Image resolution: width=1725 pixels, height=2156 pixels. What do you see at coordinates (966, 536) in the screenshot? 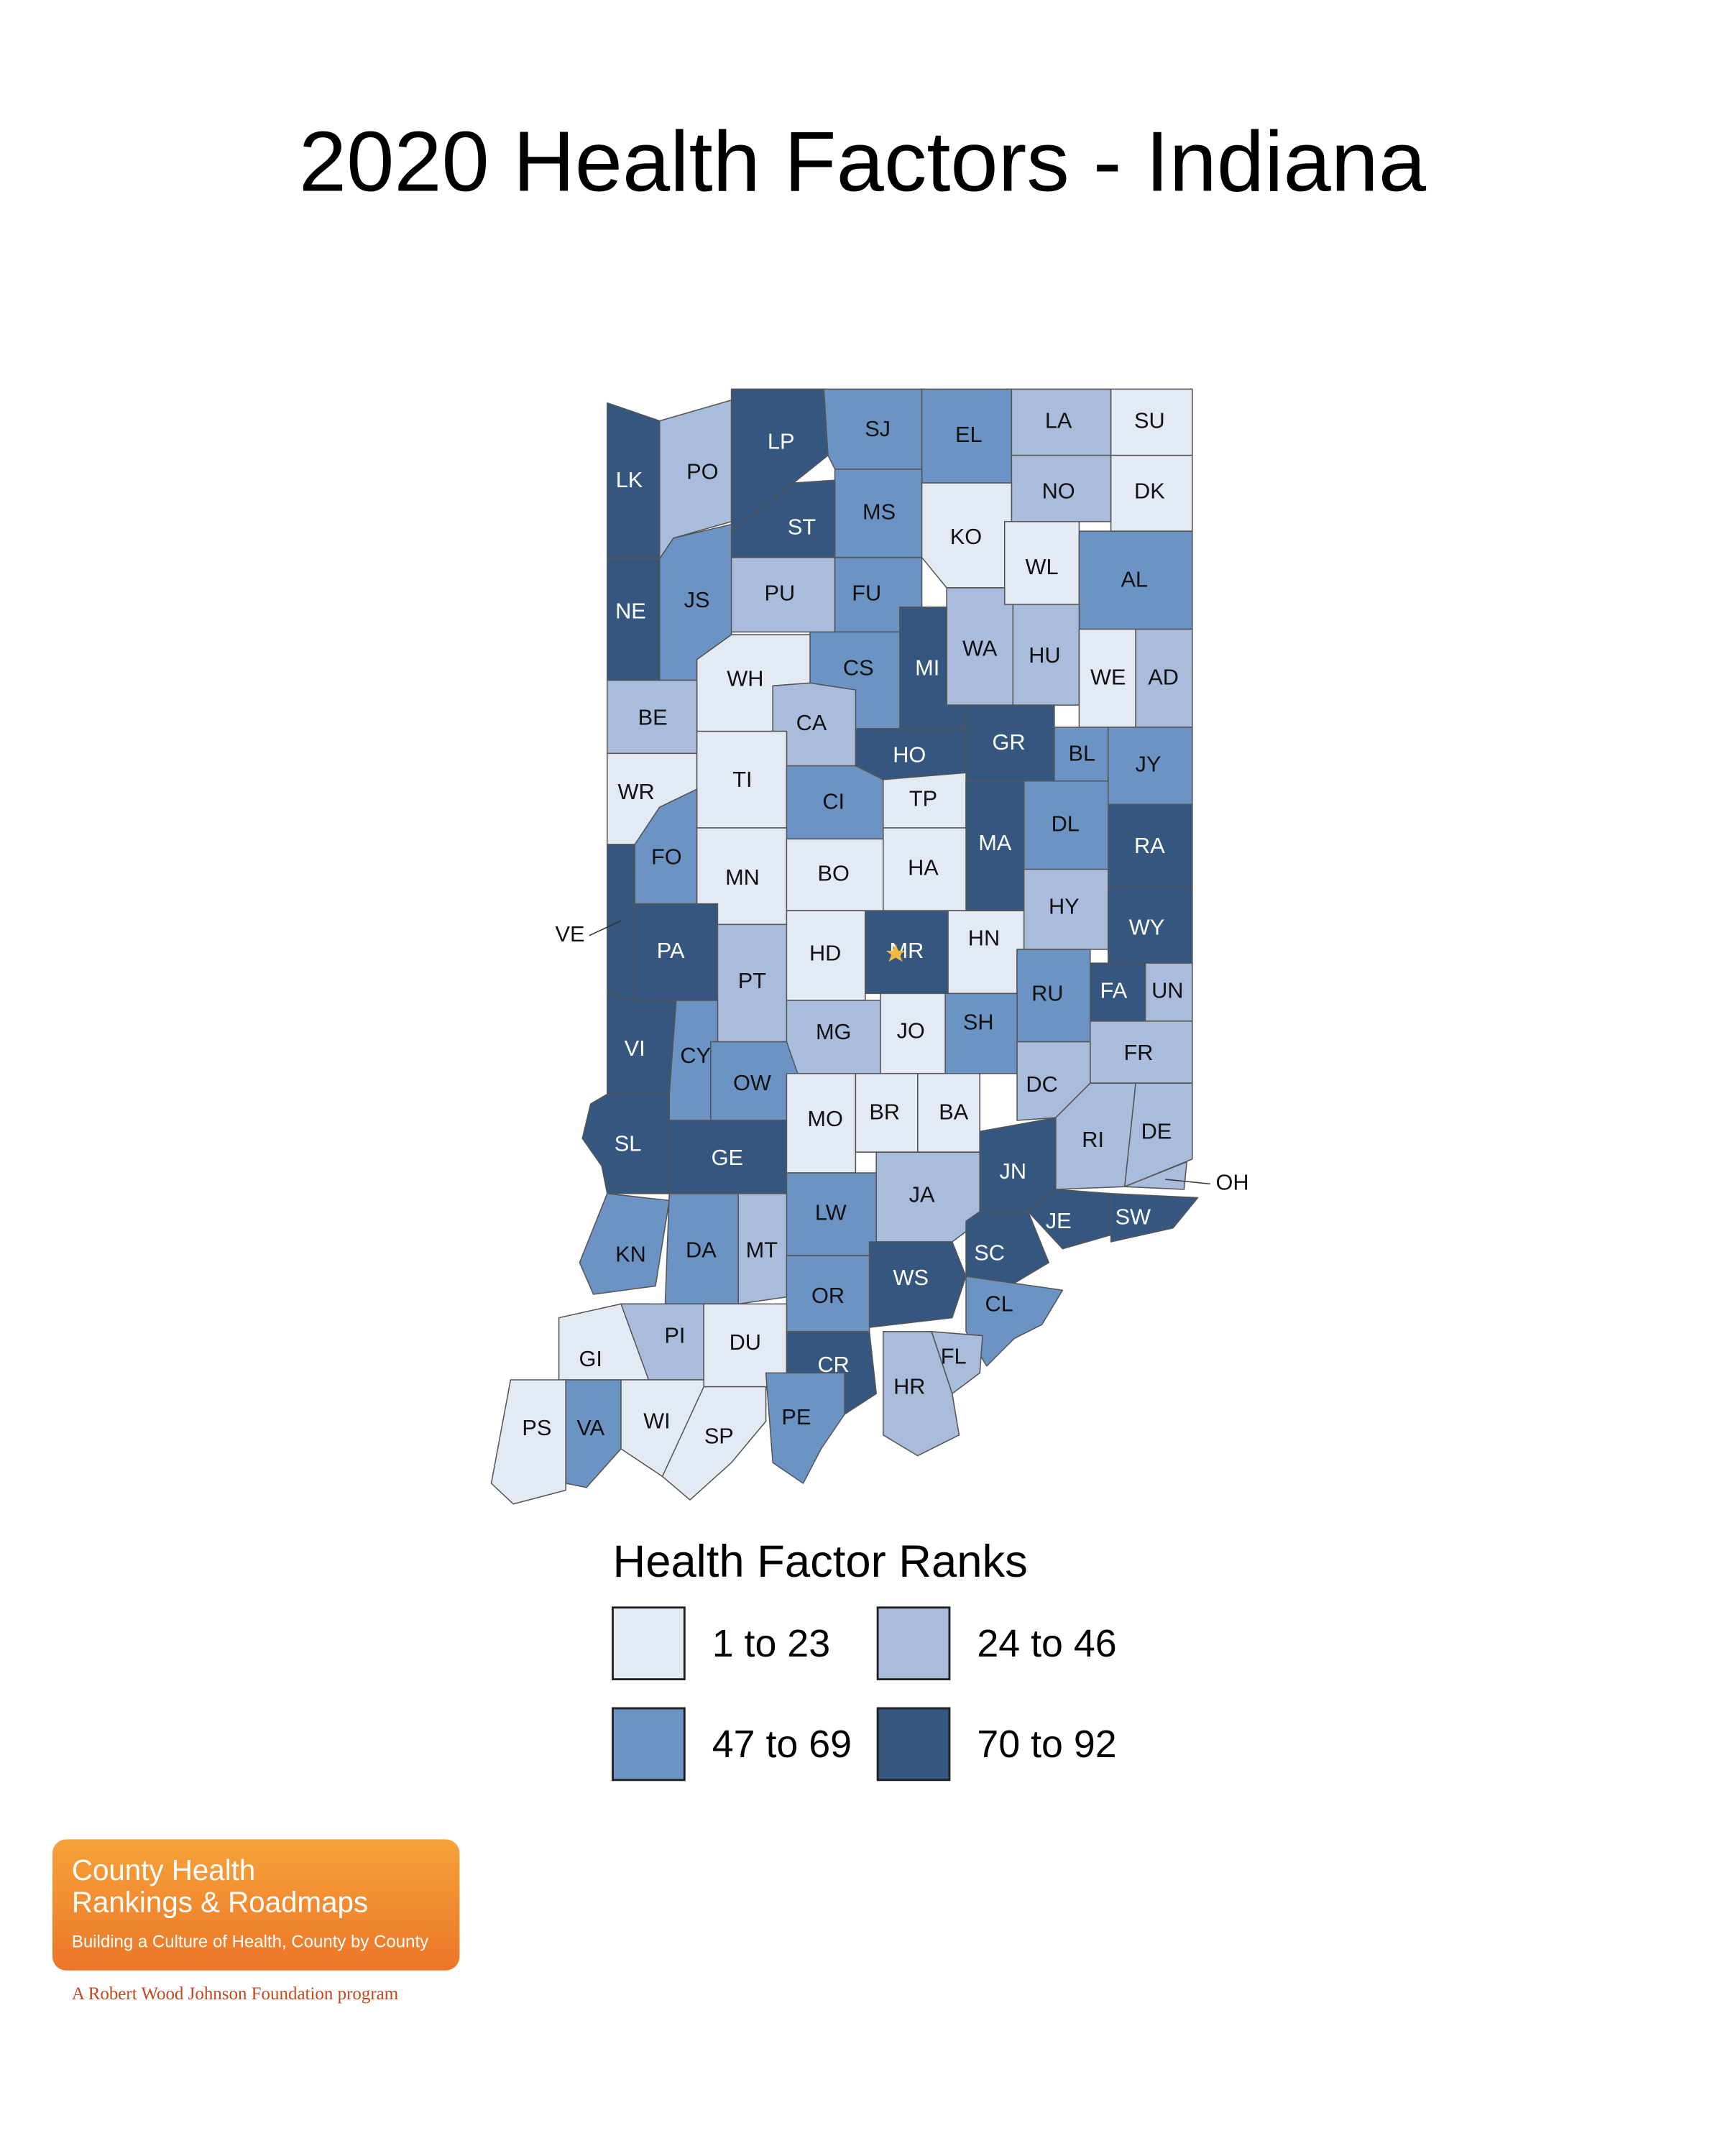
I see `county-label: KO` at bounding box center [966, 536].